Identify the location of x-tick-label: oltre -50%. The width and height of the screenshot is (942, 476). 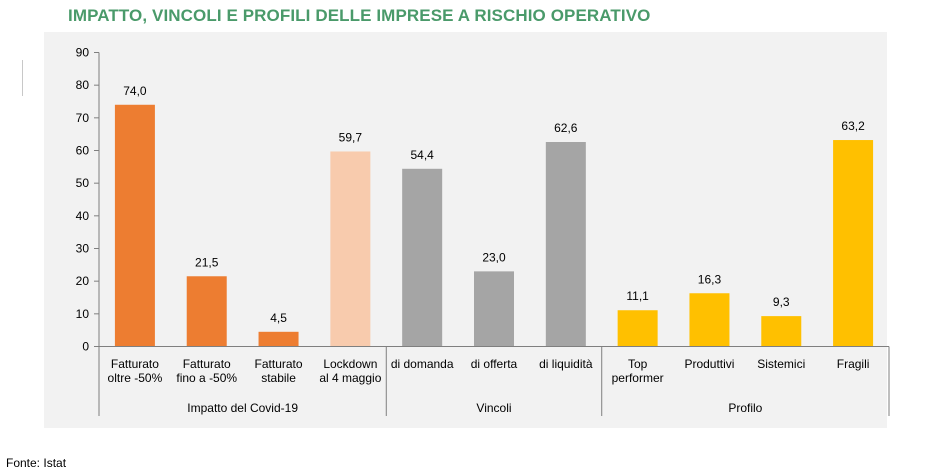
(135, 378).